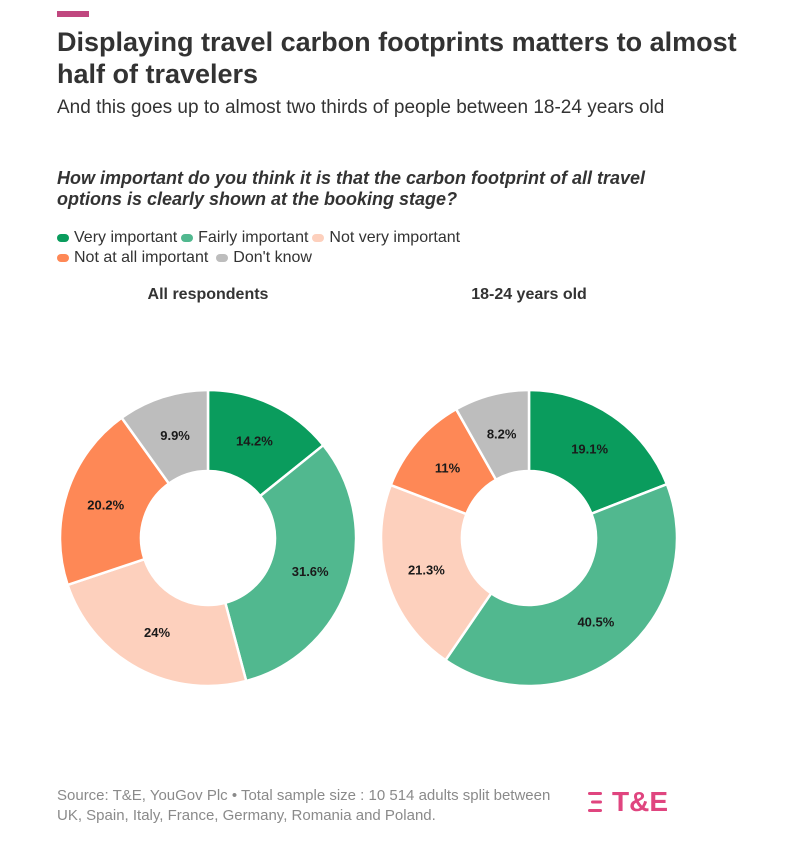 The width and height of the screenshot is (807, 850). I want to click on data-label-don-t-know: 8.2%, so click(502, 434).